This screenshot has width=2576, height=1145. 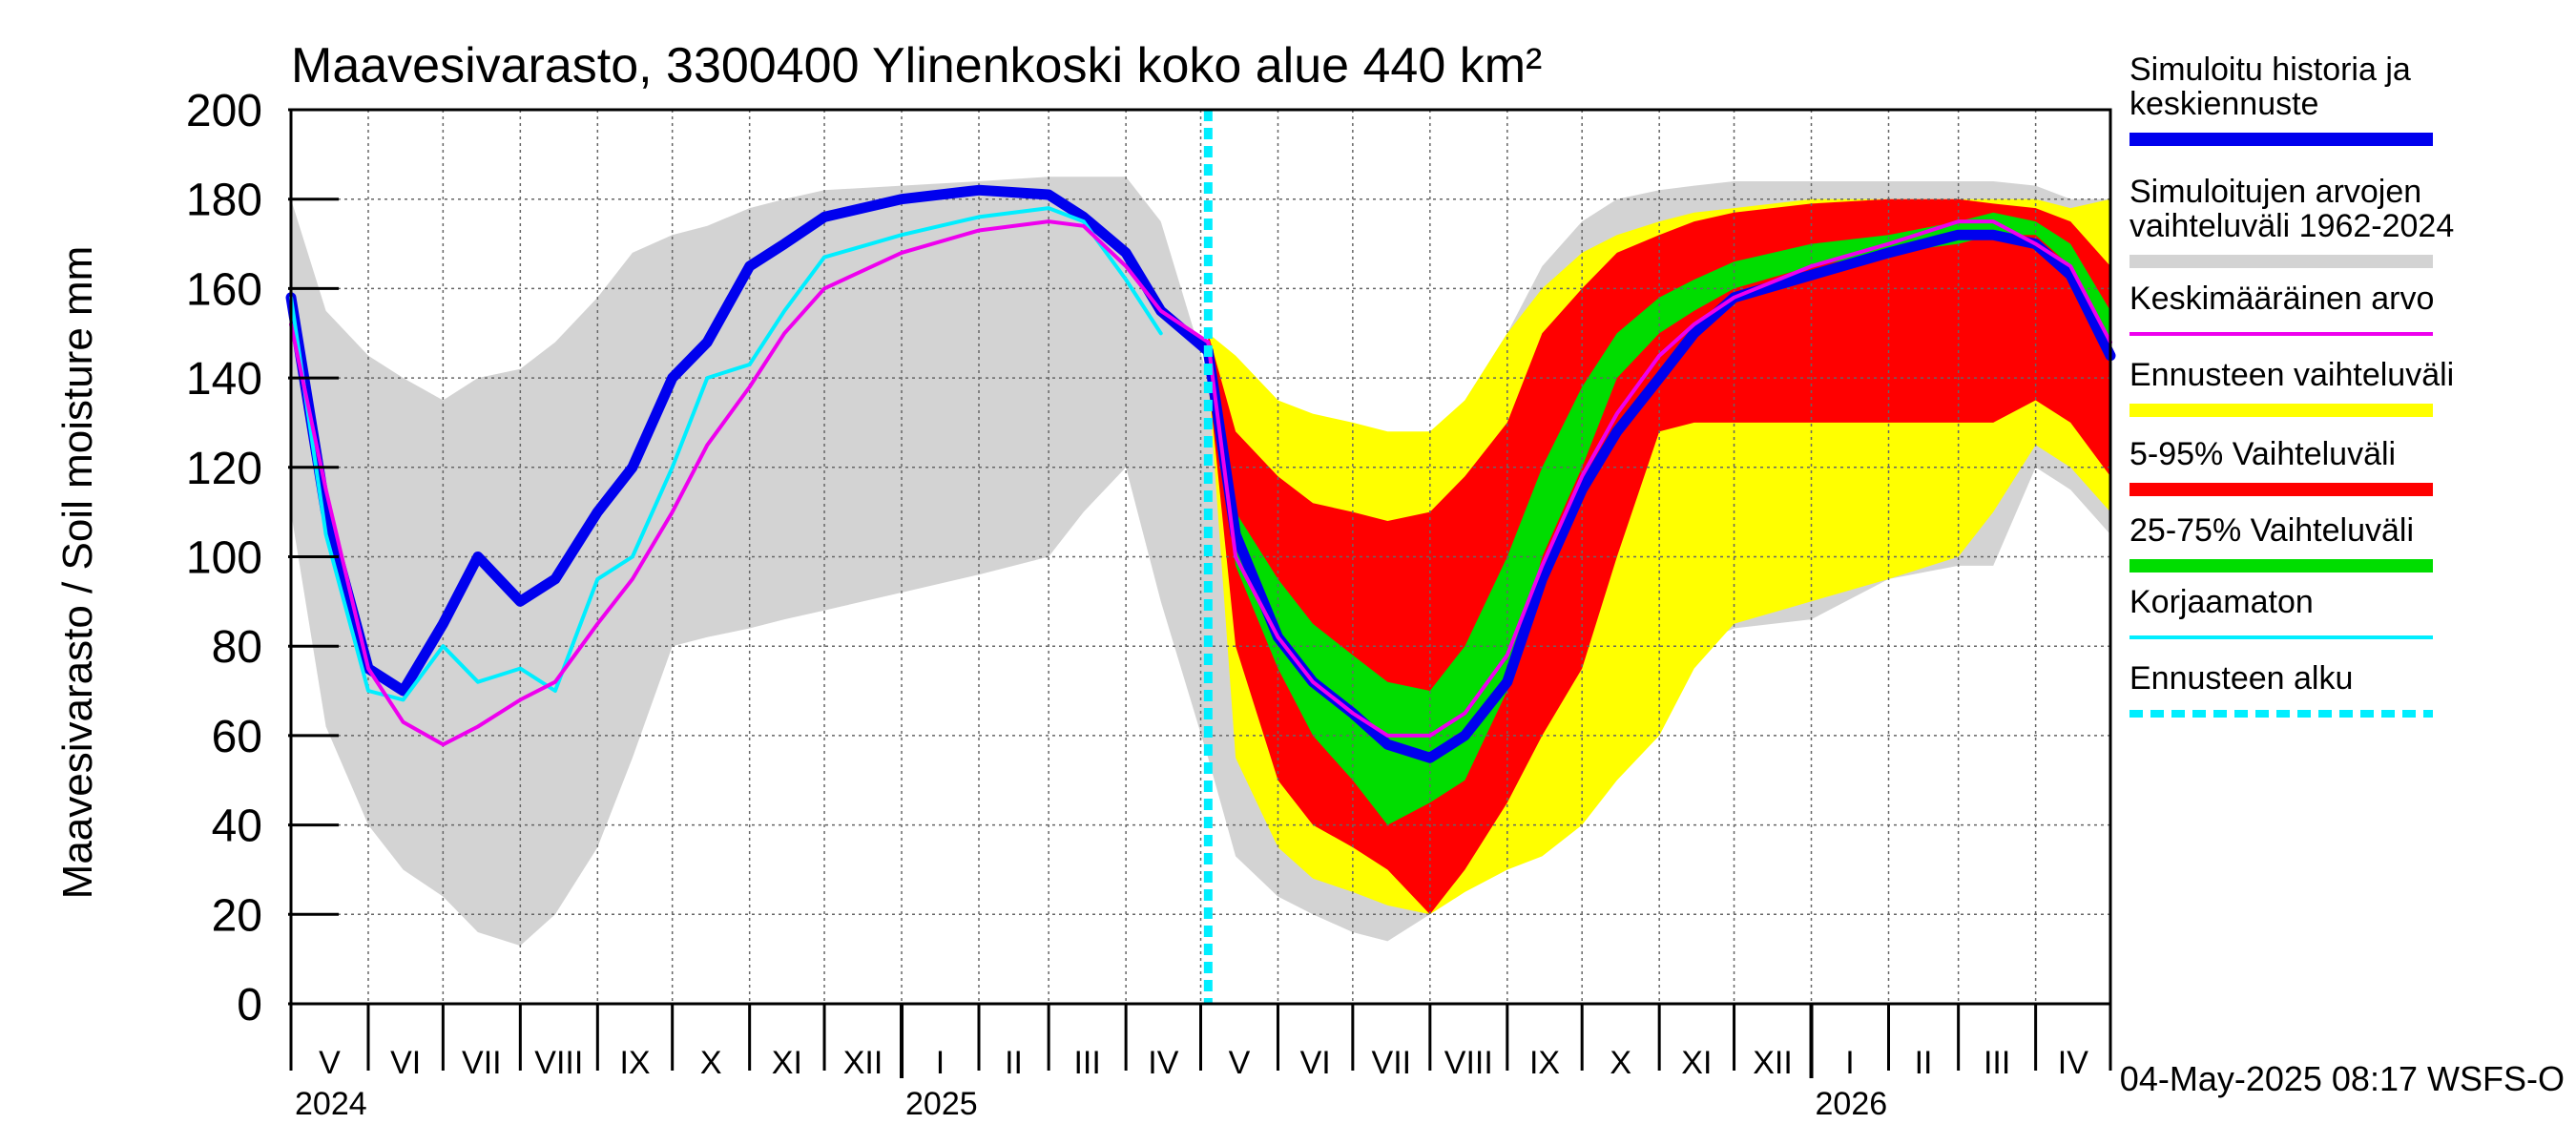 I want to click on y-tick-label: 180, so click(x=224, y=201).